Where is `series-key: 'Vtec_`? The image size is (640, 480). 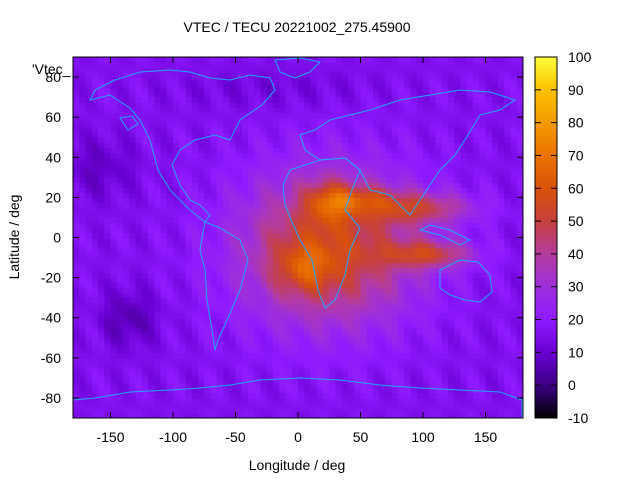
series-key: 'Vtec_ is located at coordinates (51, 69).